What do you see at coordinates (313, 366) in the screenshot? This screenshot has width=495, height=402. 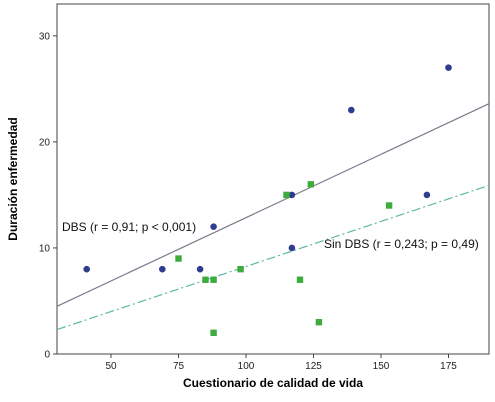 I see `x-tick-label: 125` at bounding box center [313, 366].